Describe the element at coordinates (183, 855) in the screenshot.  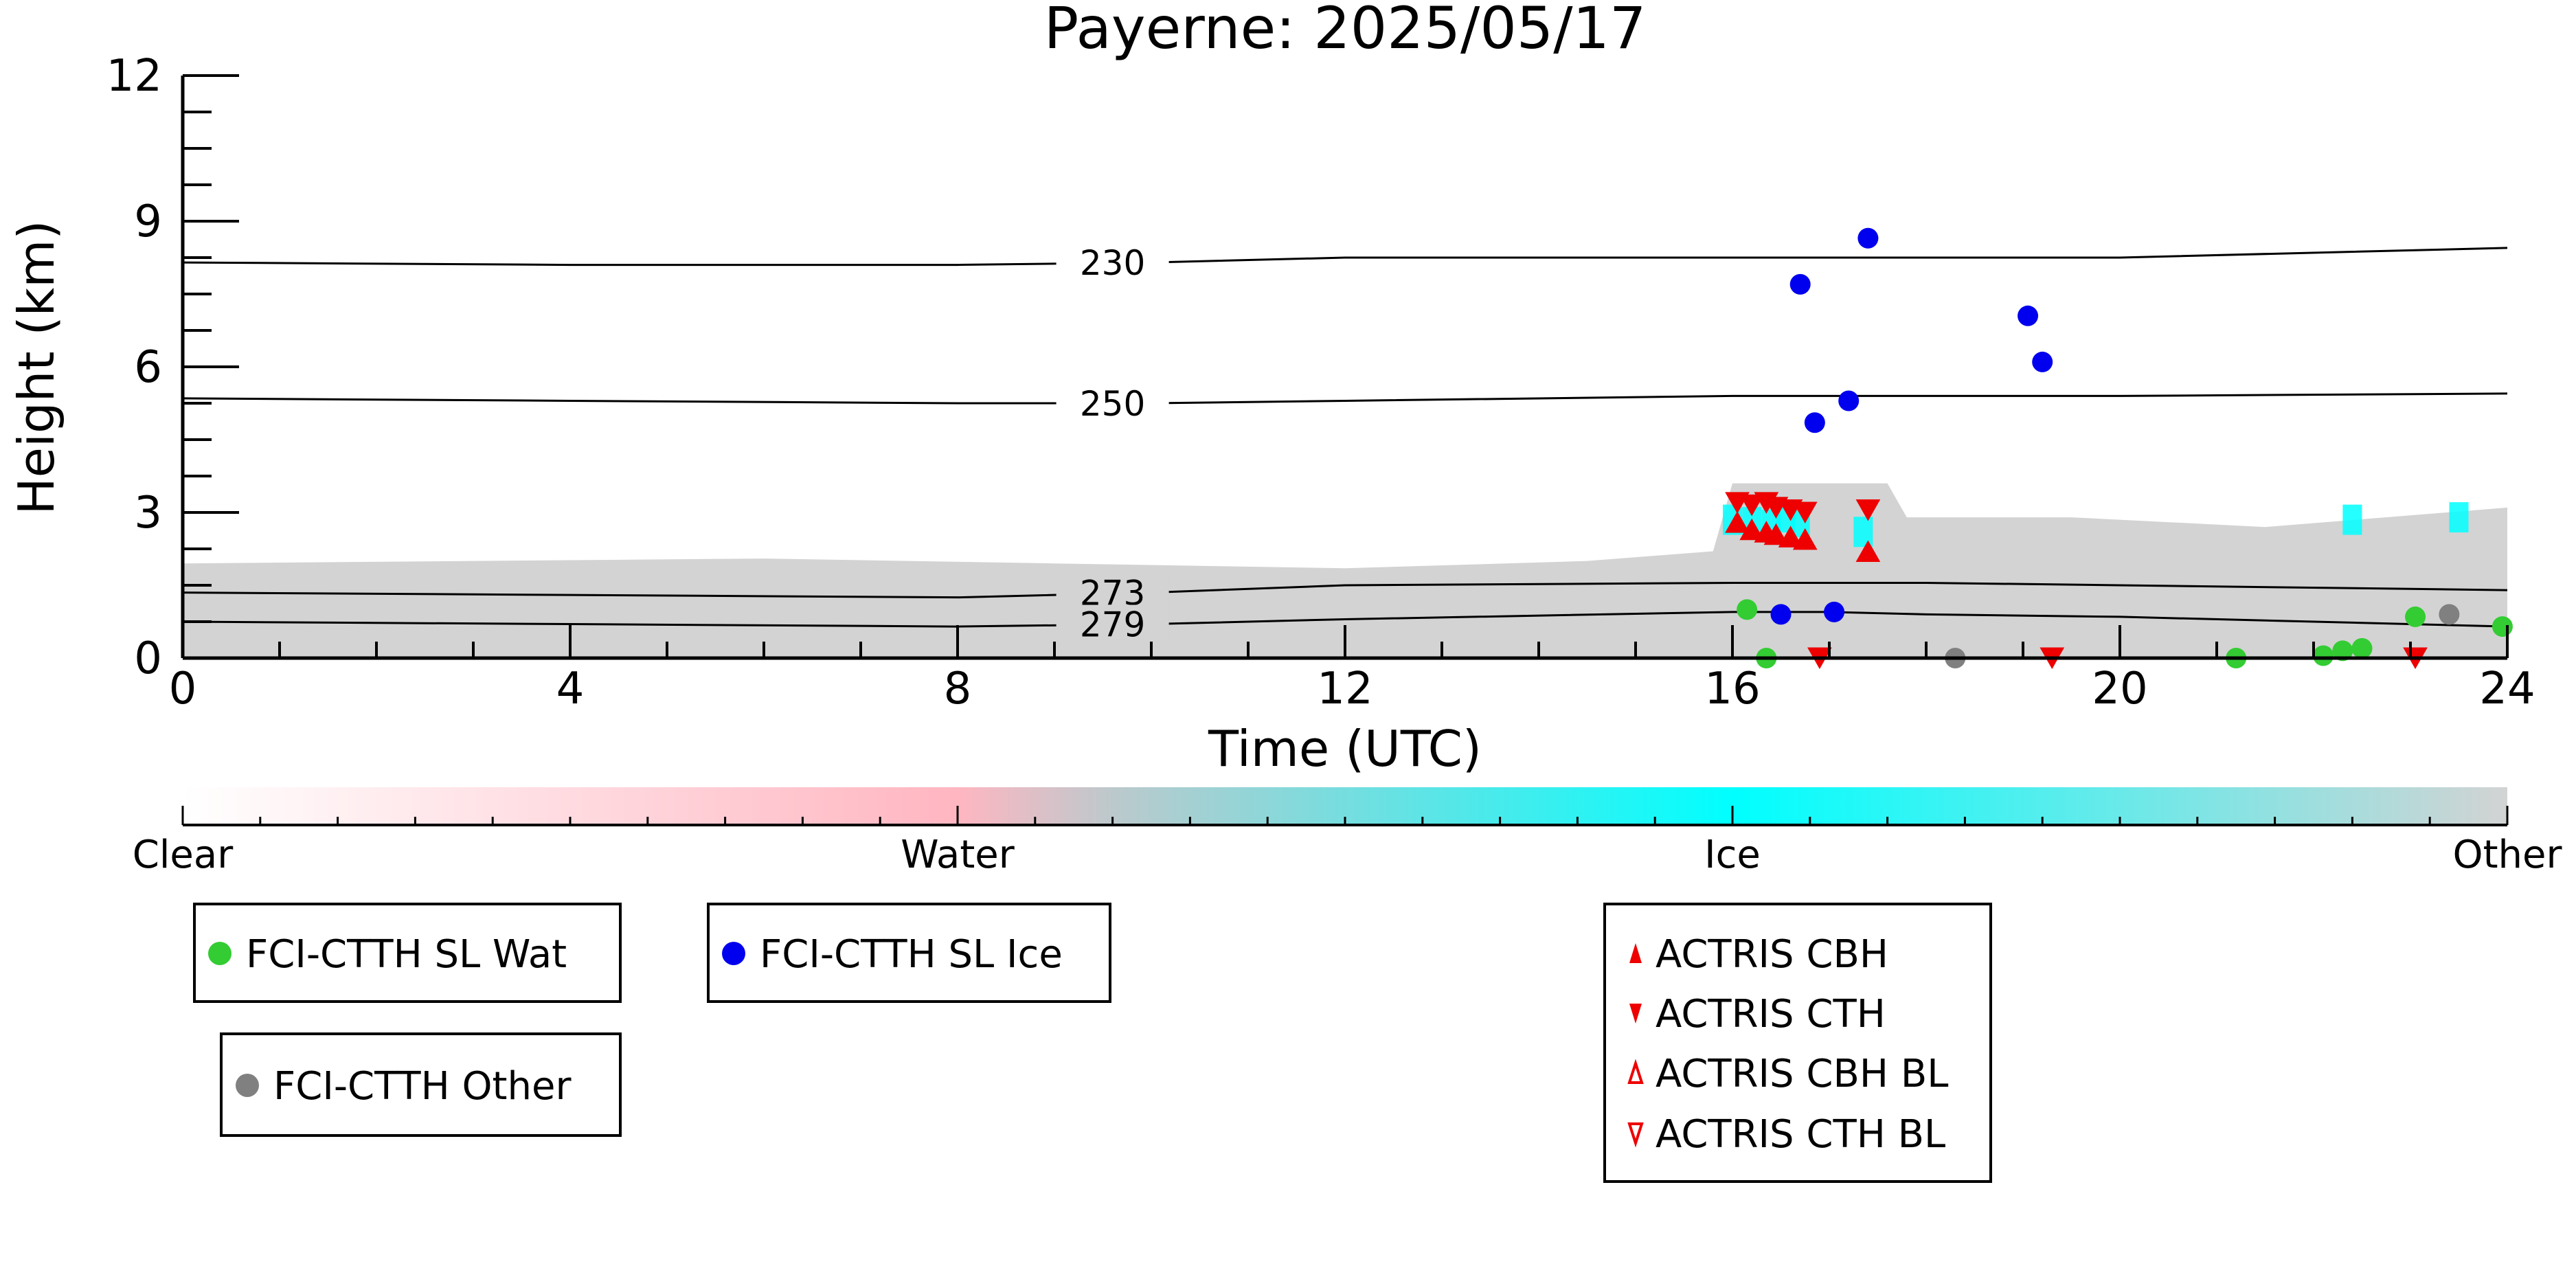
I see `colorbar-label-clear: Clear` at that location.